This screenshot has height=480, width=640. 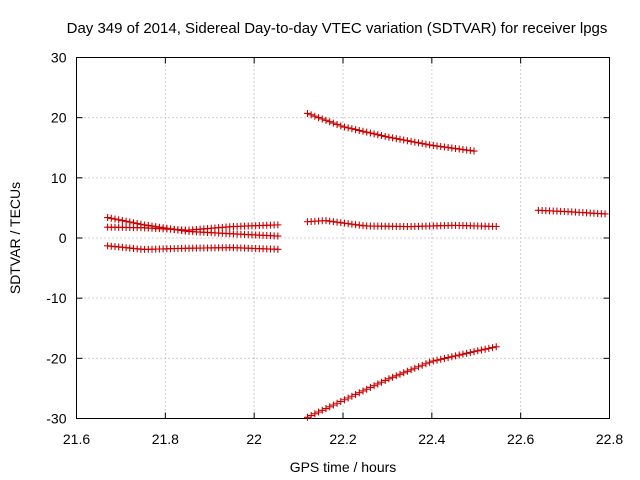 I want to click on series-arc-2-middle, so click(x=401, y=224).